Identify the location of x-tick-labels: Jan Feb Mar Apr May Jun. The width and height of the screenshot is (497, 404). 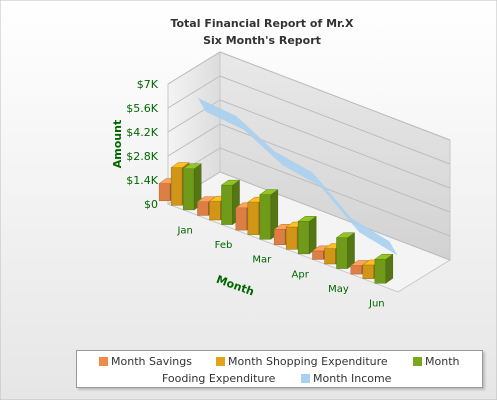
(280, 267).